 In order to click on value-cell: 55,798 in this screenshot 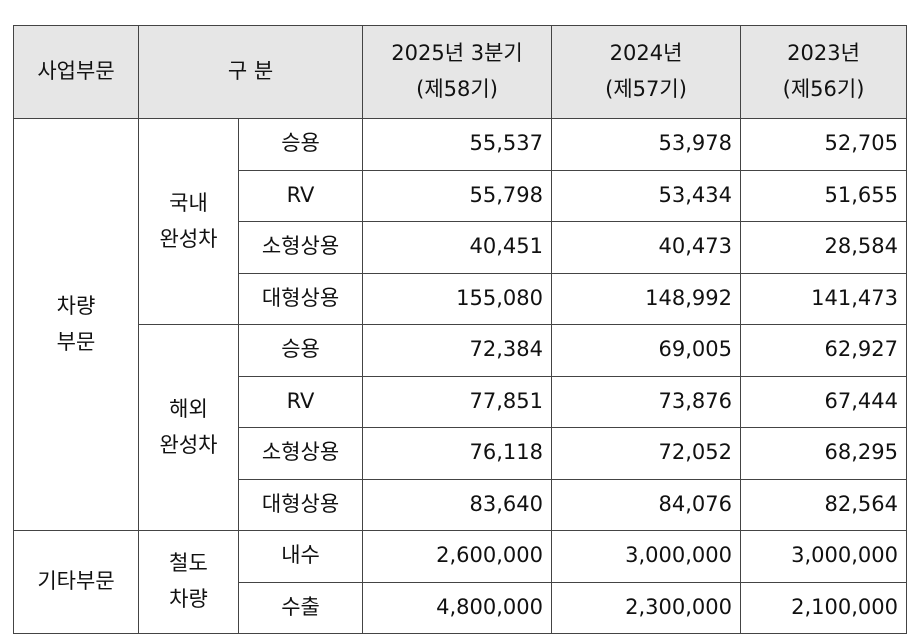, I will do `click(457, 195)`.